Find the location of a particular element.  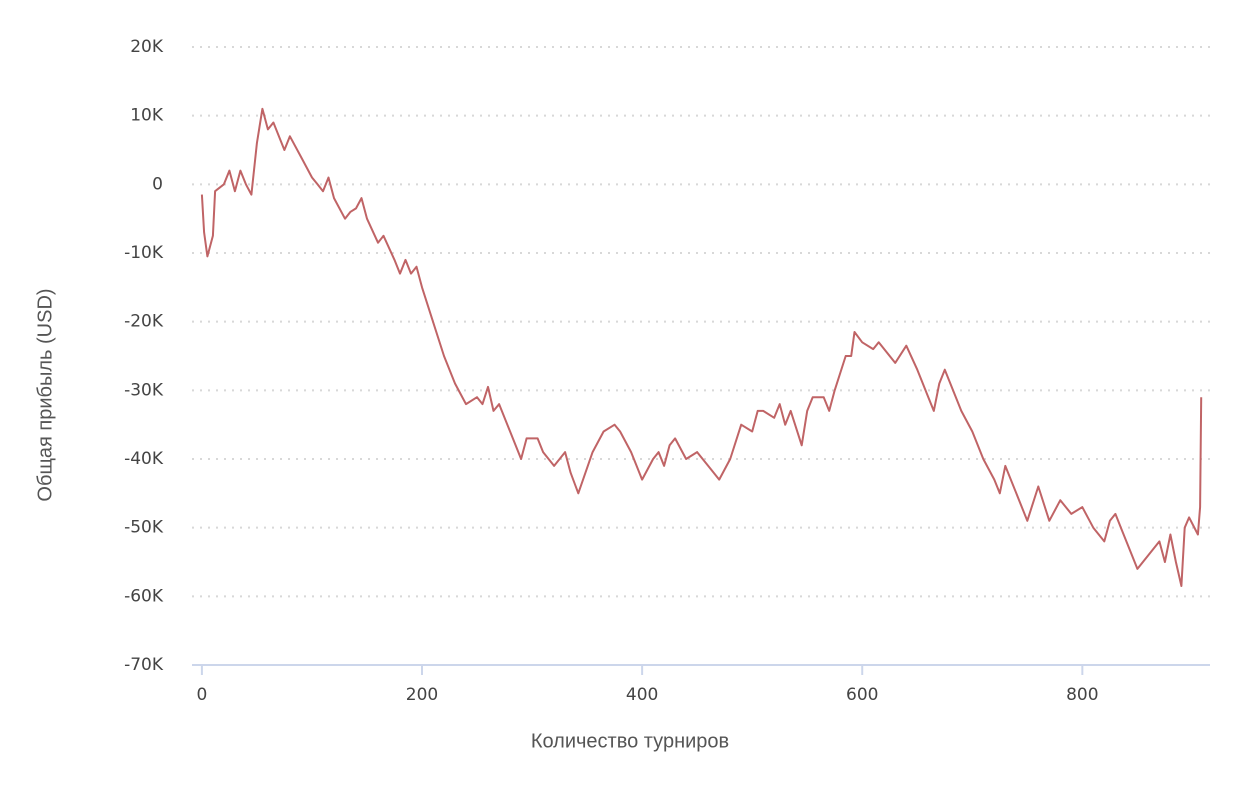

x-tick-label: 800 is located at coordinates (1082, 695).